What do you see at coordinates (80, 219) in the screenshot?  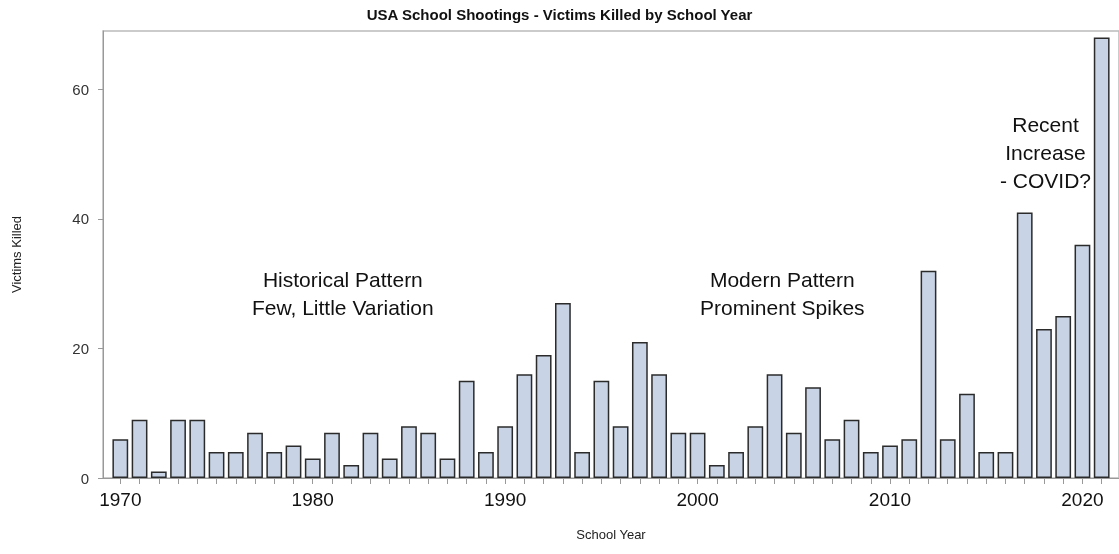 I see `y-tick-label: 40` at bounding box center [80, 219].